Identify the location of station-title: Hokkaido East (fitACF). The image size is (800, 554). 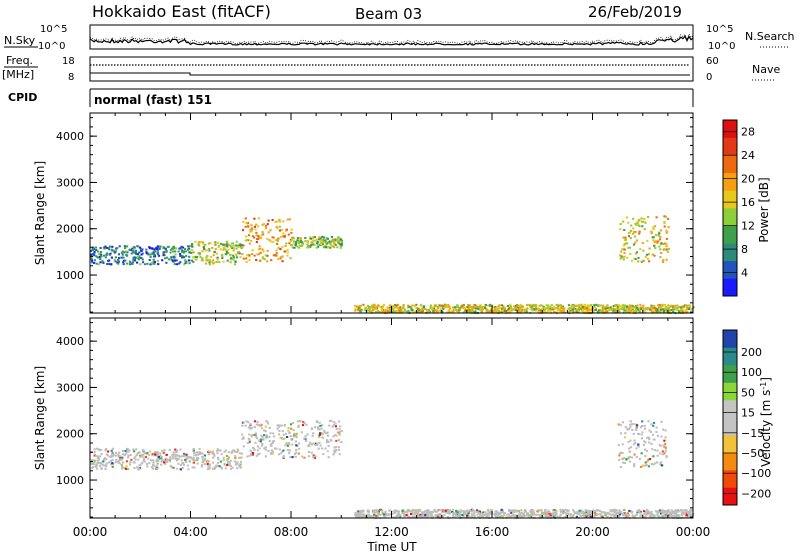
(181, 11).